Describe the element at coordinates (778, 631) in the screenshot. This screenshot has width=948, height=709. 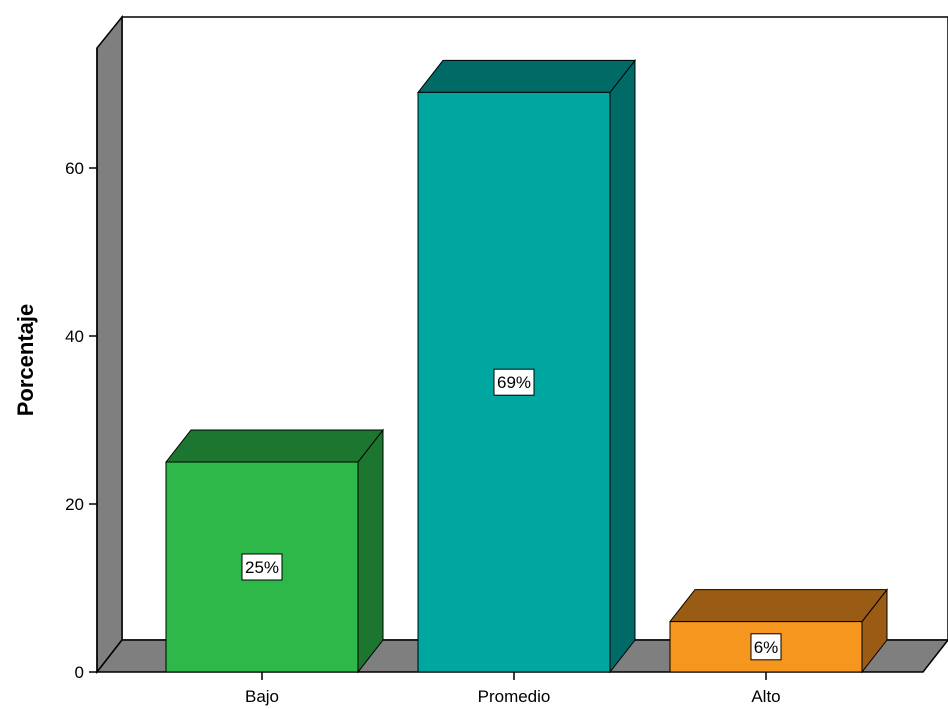
I see `bar-alto: 6%` at that location.